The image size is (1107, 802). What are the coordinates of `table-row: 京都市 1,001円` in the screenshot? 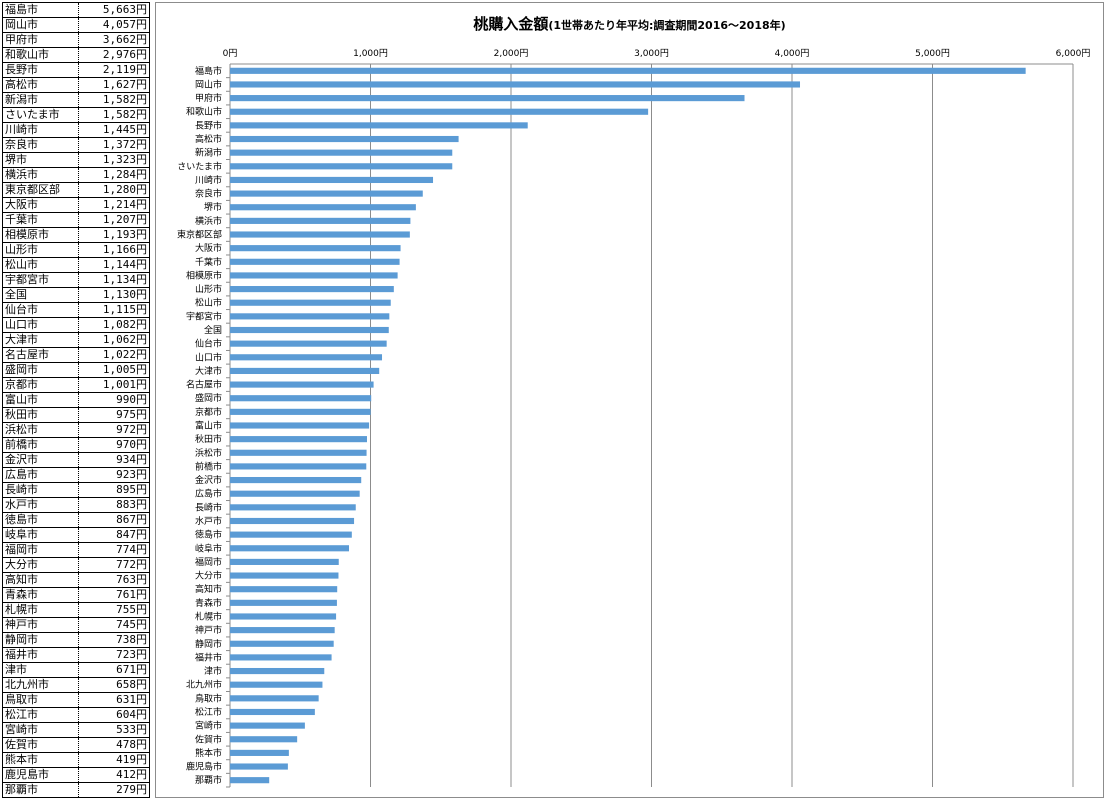 It's located at (76, 385).